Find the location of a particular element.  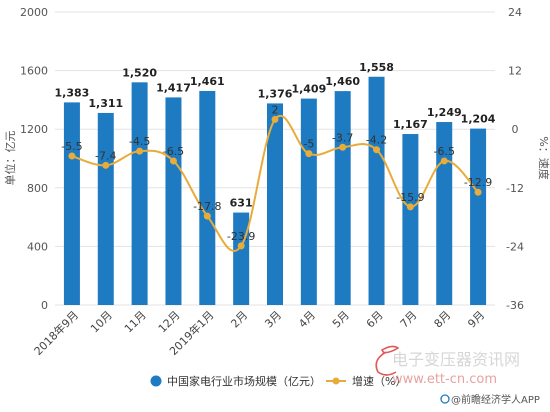

x-tick-label: 7月 is located at coordinates (409, 320).